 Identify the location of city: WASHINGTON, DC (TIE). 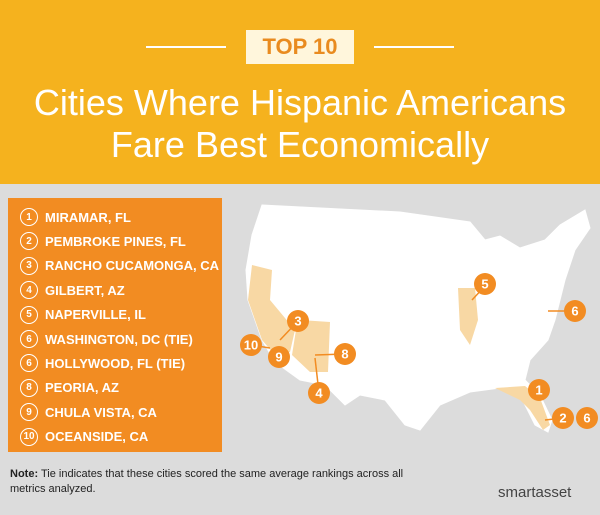
(119, 339).